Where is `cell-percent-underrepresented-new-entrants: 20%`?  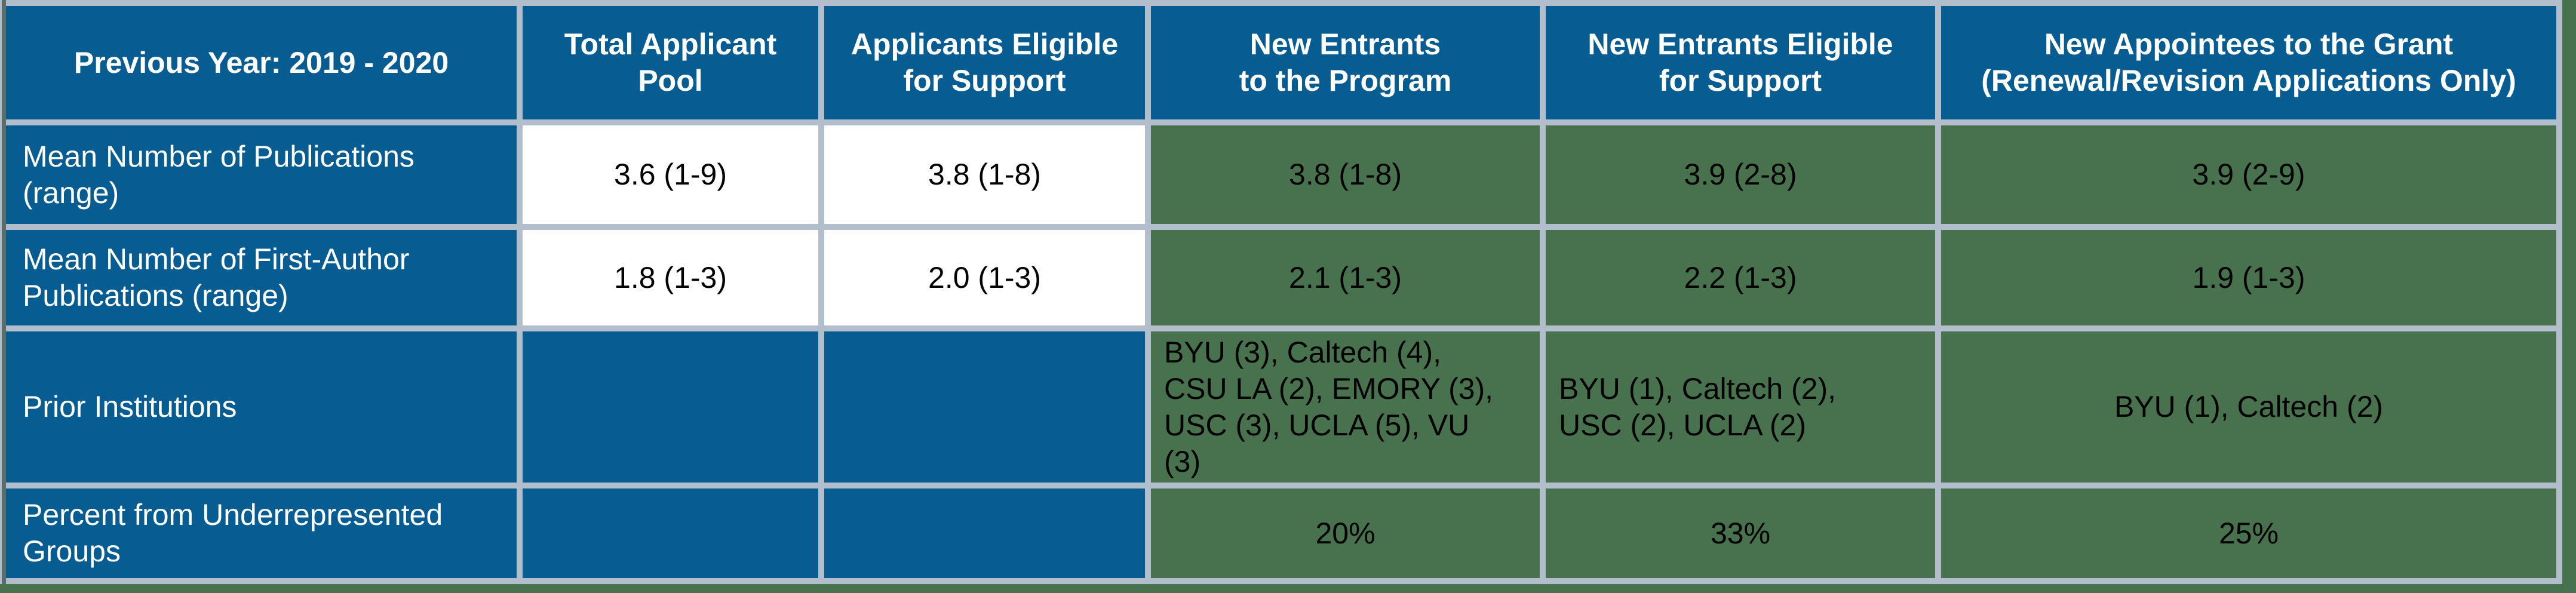
cell-percent-underrepresented-new-entrants: 20% is located at coordinates (1345, 533).